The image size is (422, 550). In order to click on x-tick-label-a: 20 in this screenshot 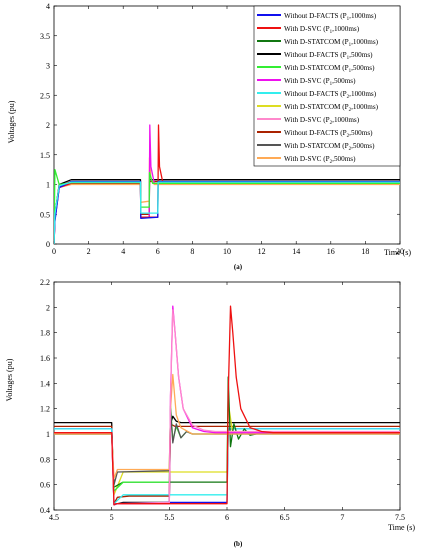, I will do `click(400, 251)`.